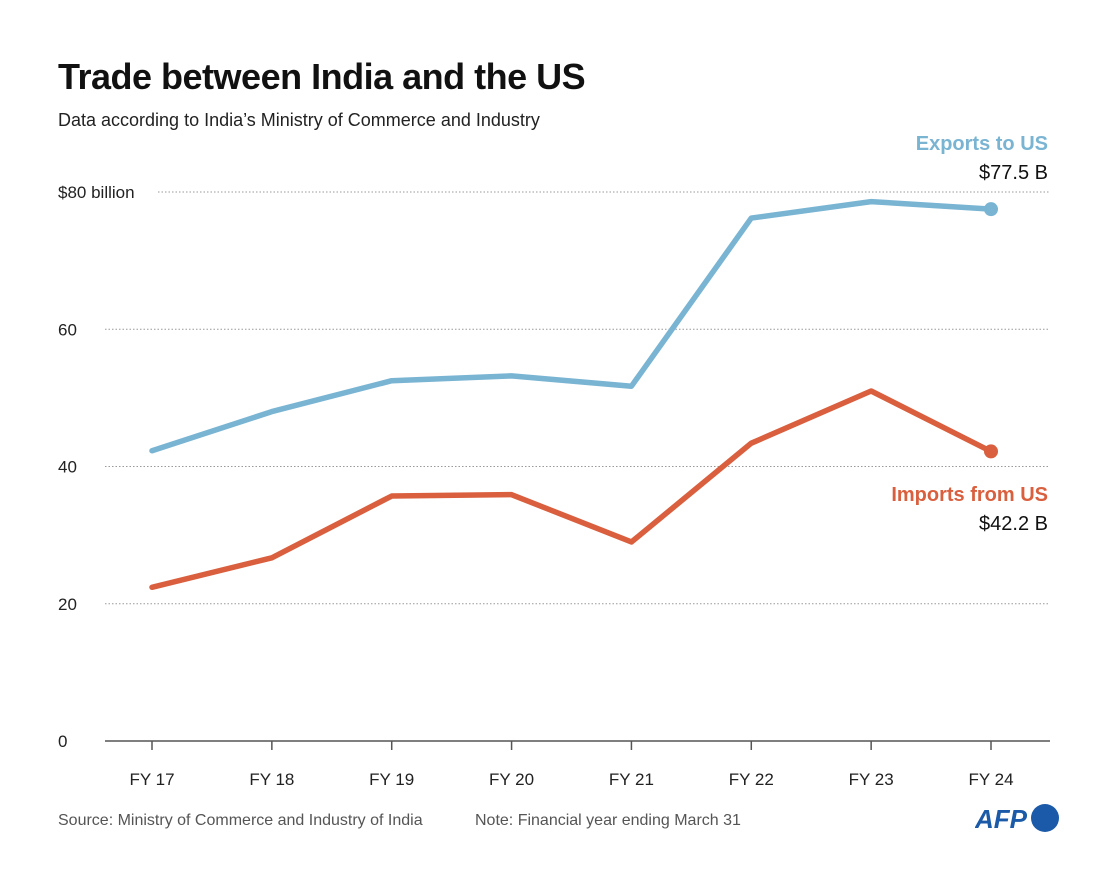  What do you see at coordinates (990, 779) in the screenshot?
I see `x-tick-label: FY 24` at bounding box center [990, 779].